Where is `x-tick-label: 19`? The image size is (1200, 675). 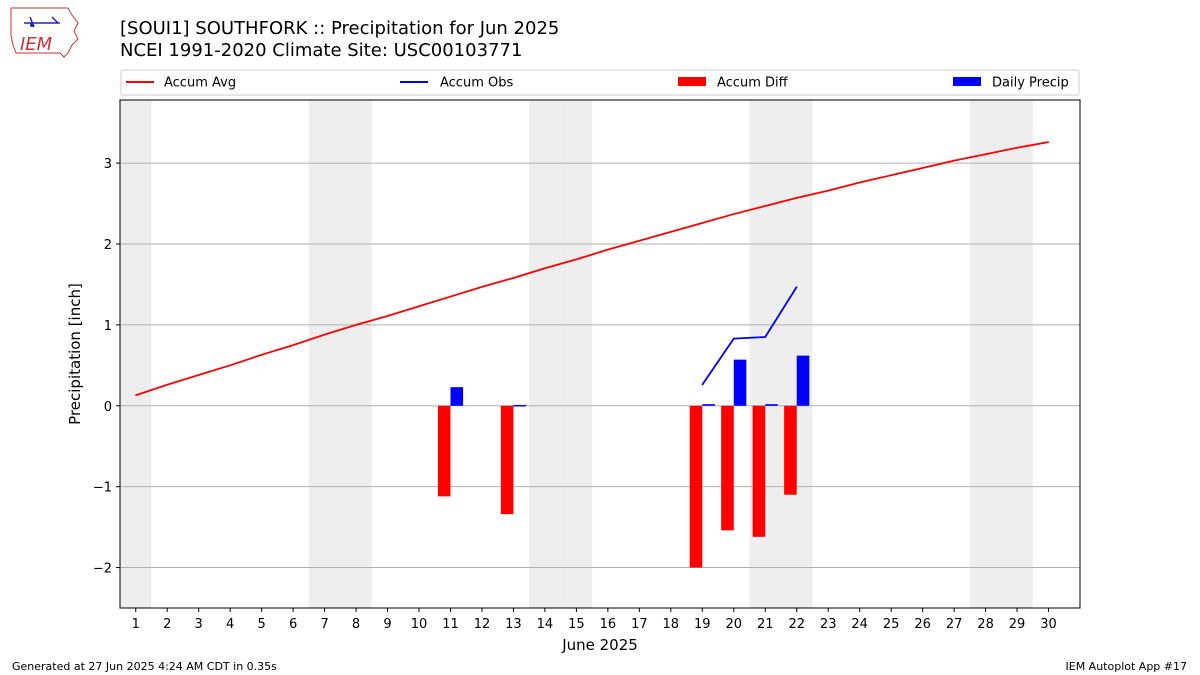
x-tick-label: 19 is located at coordinates (702, 624).